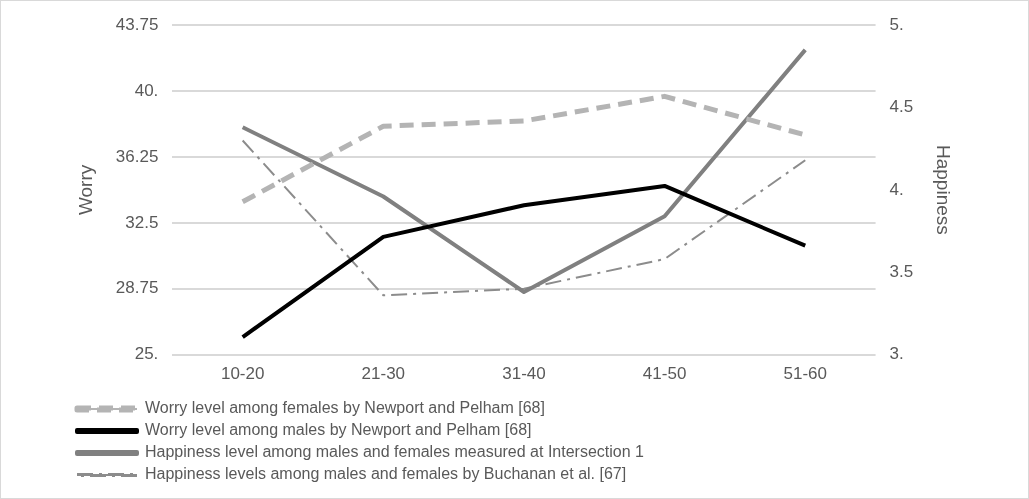 The height and width of the screenshot is (499, 1029). Describe the element at coordinates (805, 374) in the screenshot. I see `x-tick-label: 51-60` at that location.